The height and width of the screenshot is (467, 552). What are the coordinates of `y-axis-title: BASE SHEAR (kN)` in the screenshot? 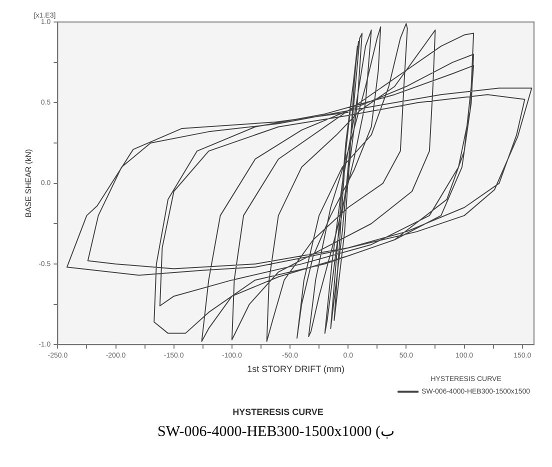 It's located at (29, 183).